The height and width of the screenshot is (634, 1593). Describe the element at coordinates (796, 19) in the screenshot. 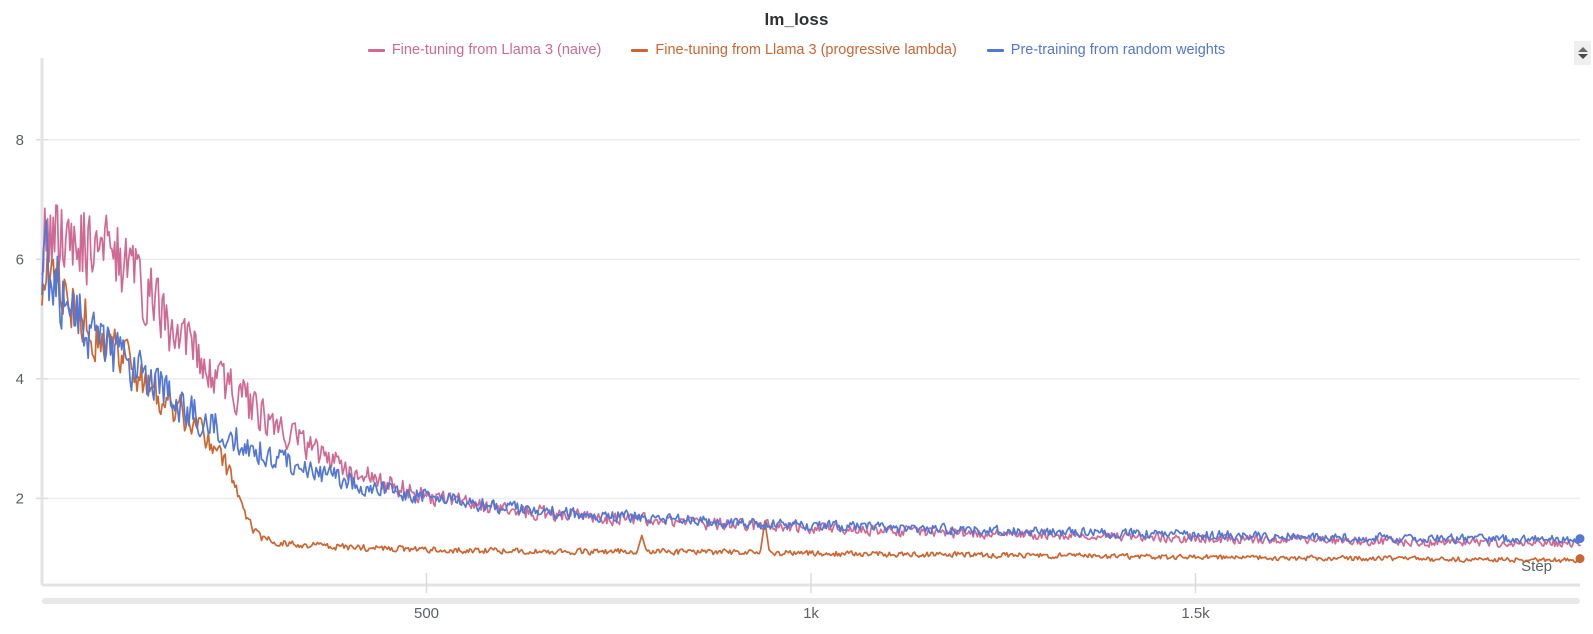

I see `page-title: lm_loss` at that location.